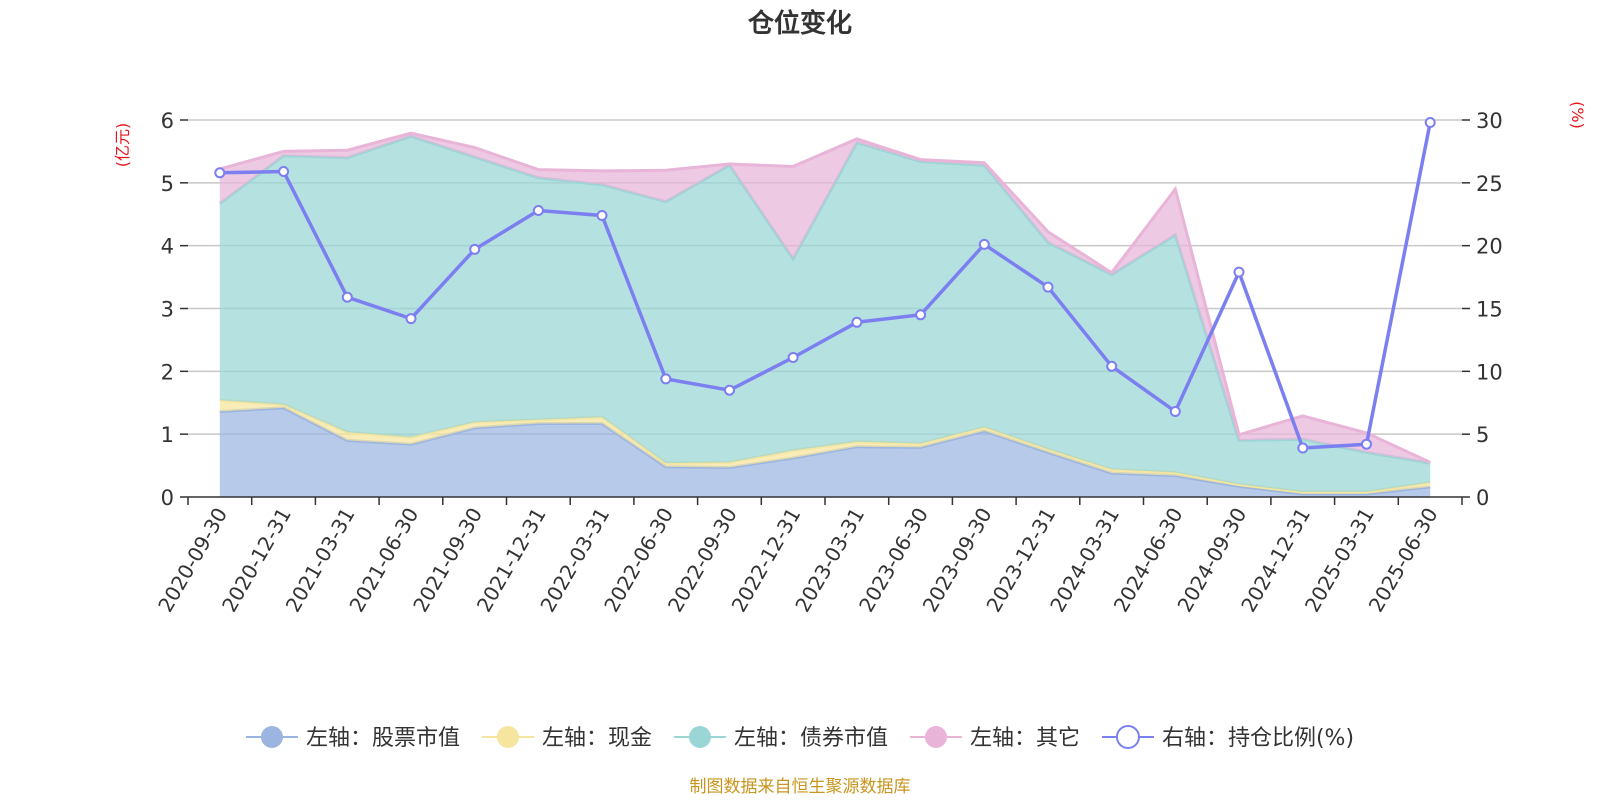 The width and height of the screenshot is (1600, 800). Describe the element at coordinates (167, 184) in the screenshot. I see `left-tick-label: 5` at that location.